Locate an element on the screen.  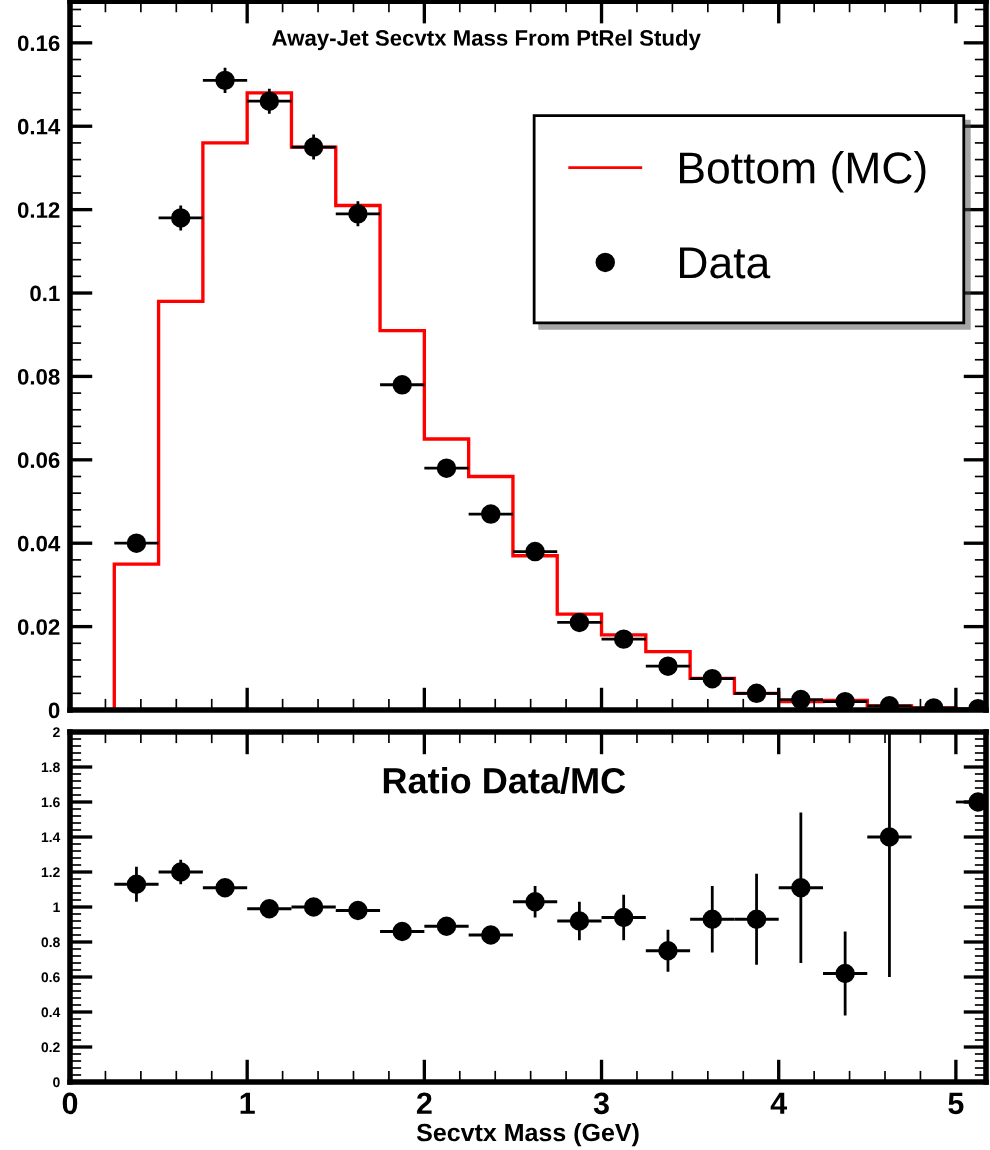
legend-label: Bottom (MC) is located at coordinates (803, 172).